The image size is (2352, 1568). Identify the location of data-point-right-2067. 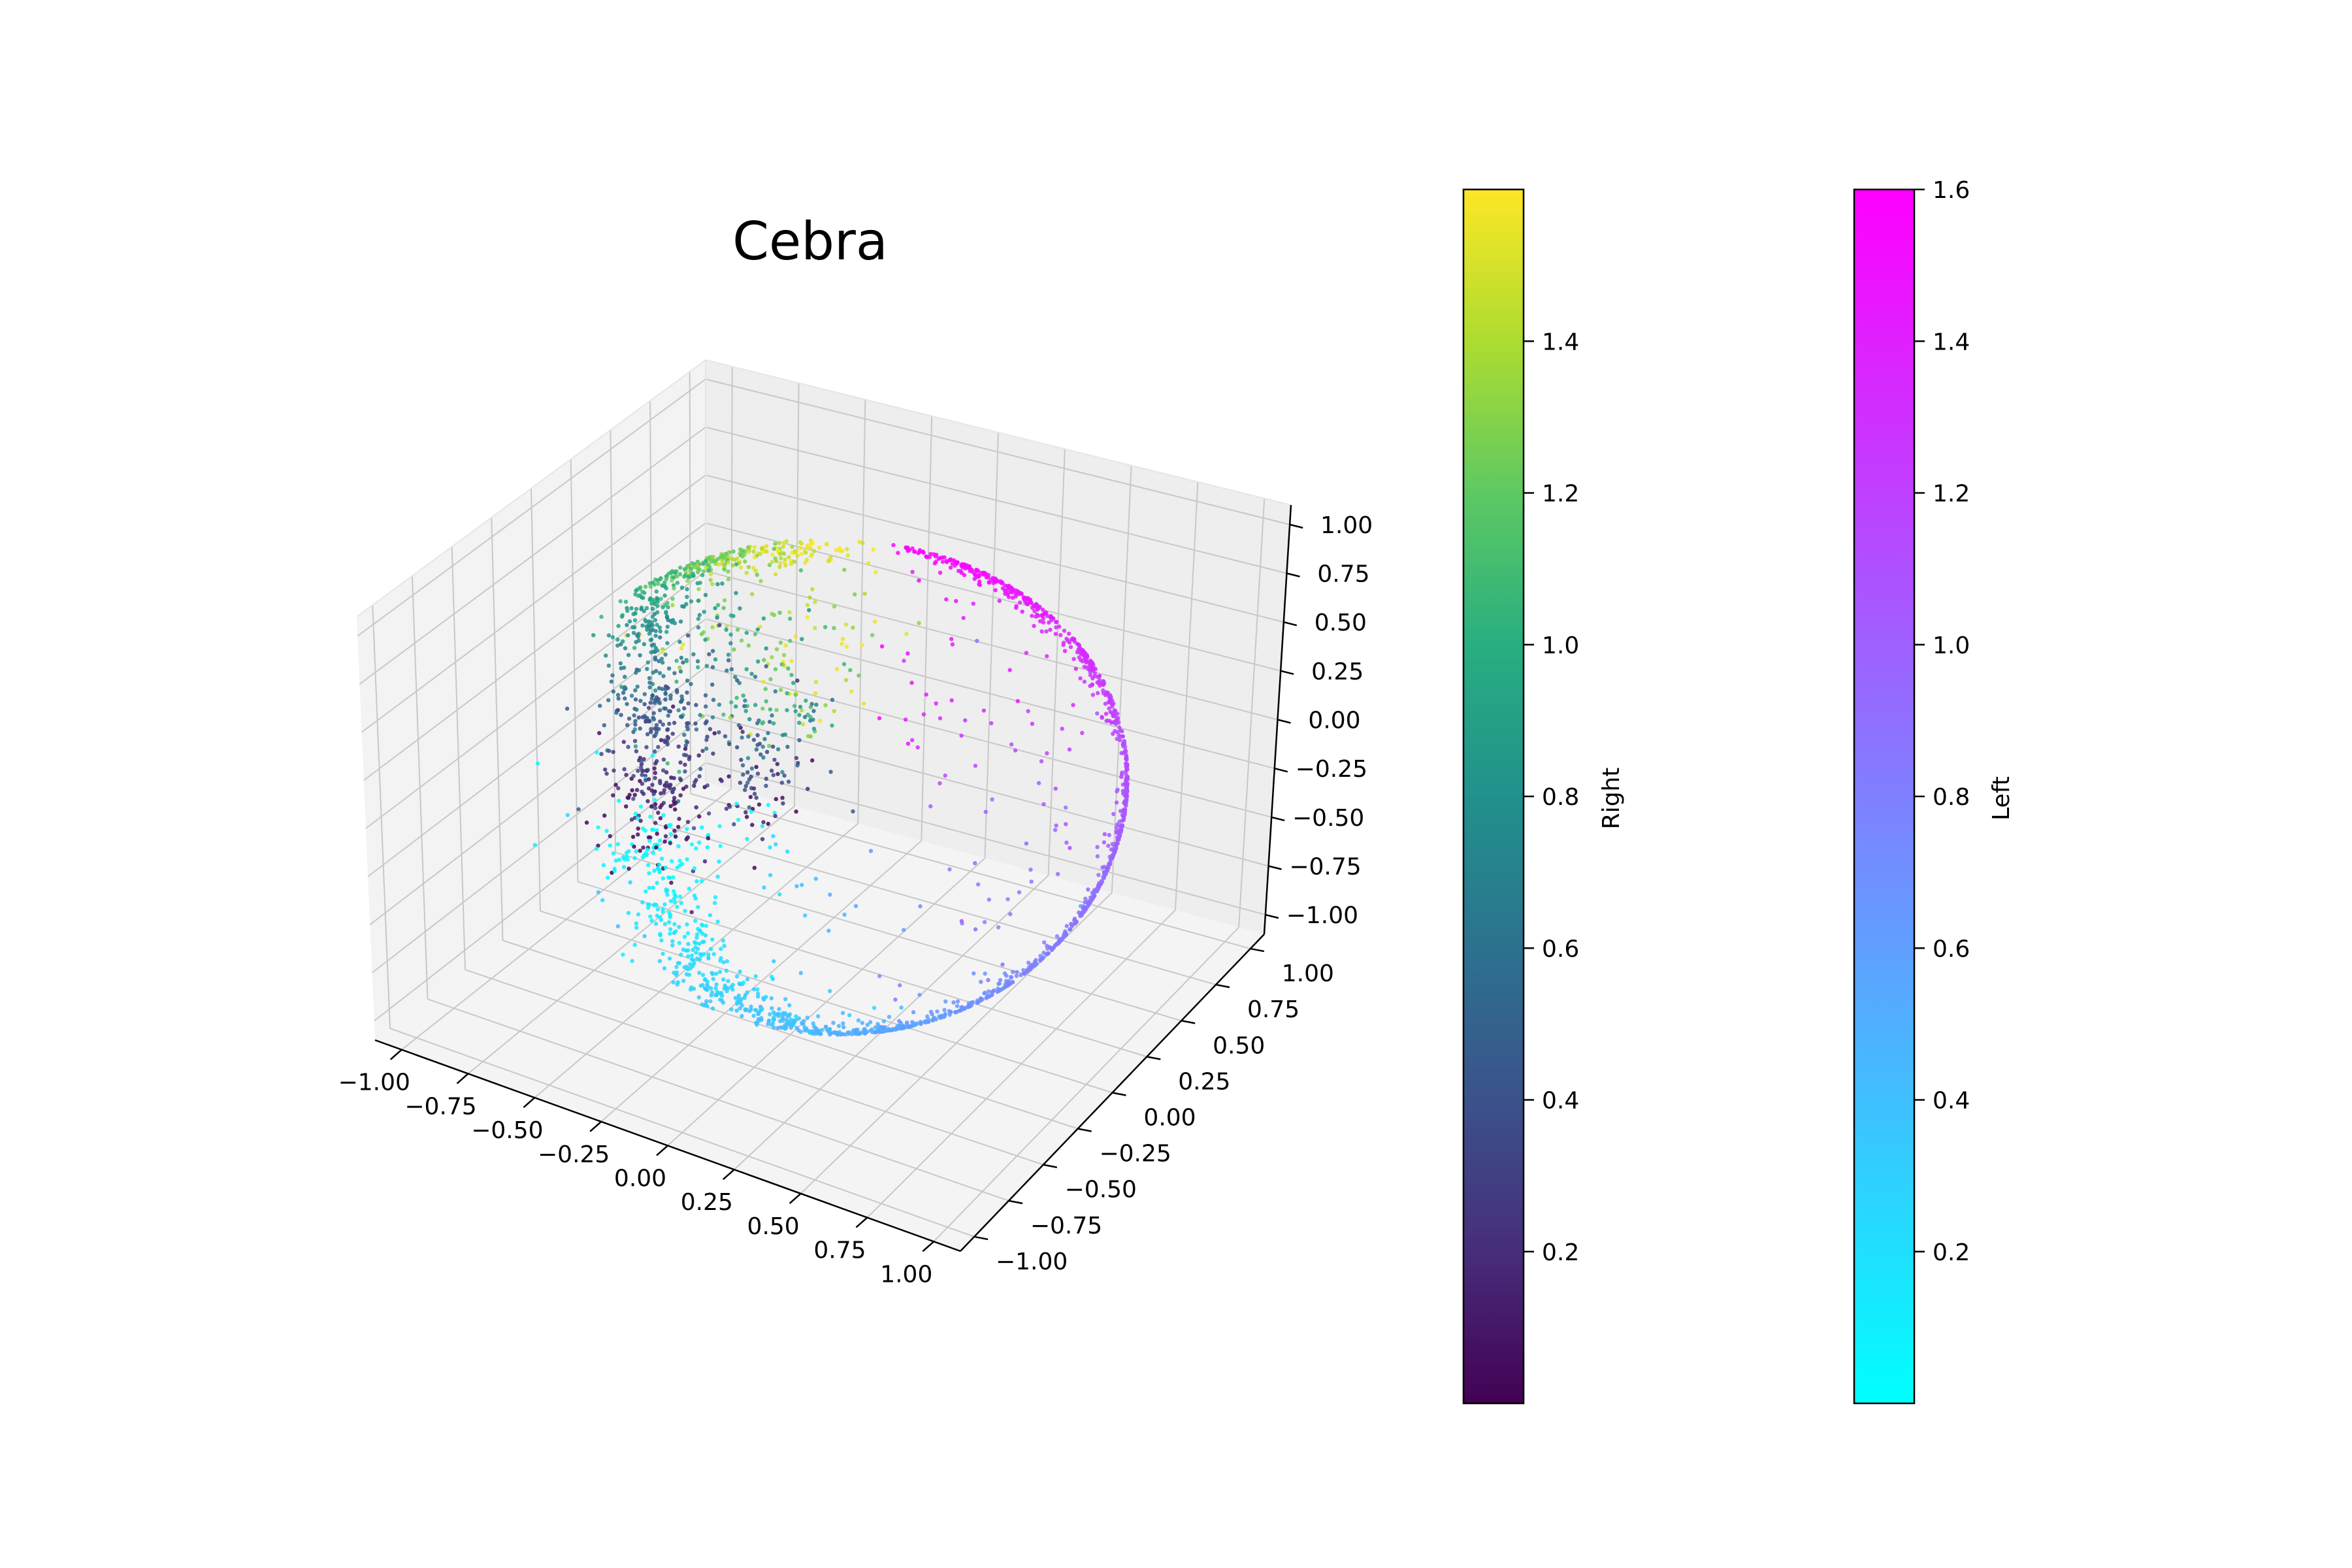
(700, 769).